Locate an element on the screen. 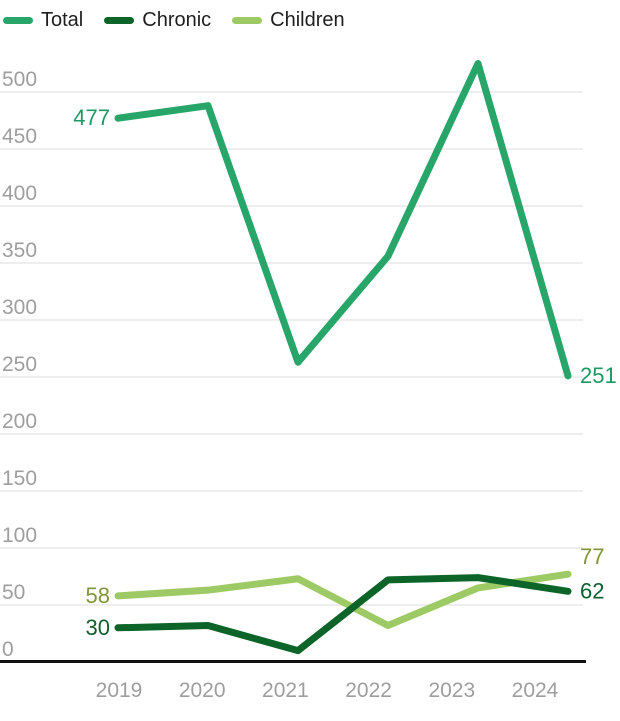 This screenshot has height=721, width=620. children-series-label: Children is located at coordinates (307, 20).